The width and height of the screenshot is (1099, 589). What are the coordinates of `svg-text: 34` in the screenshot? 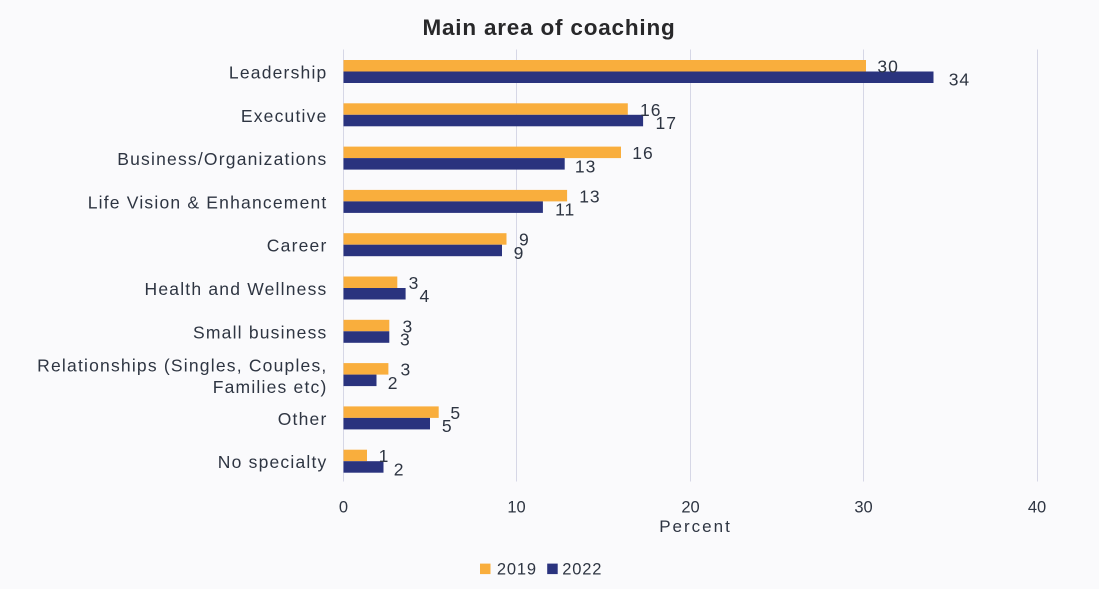 It's located at (959, 80).